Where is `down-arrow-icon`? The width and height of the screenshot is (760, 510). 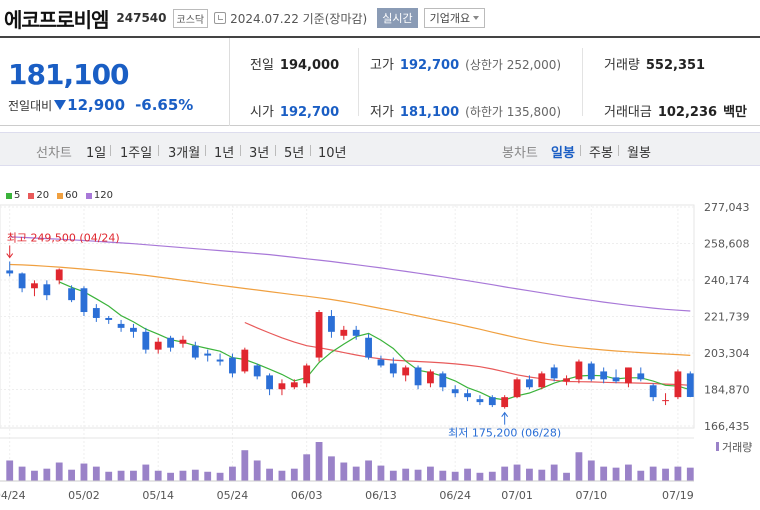 down-arrow-icon is located at coordinates (60, 105).